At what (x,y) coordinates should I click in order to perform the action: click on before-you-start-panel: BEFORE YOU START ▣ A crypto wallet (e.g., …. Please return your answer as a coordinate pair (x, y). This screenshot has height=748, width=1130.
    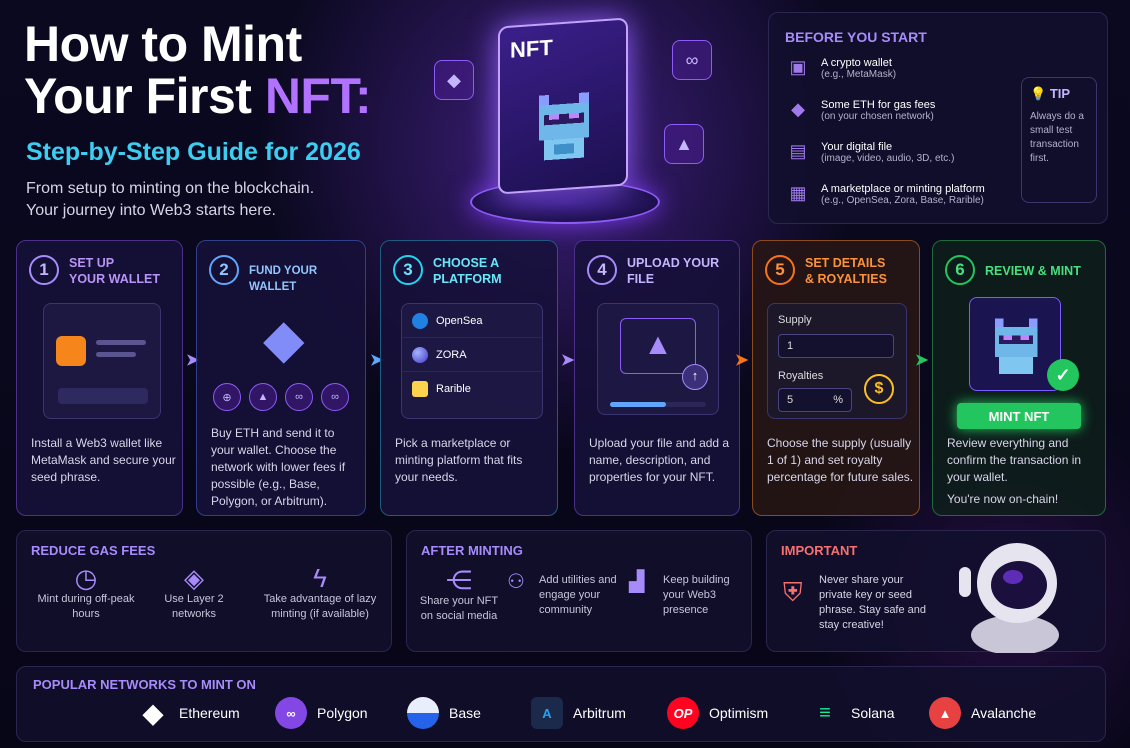
    Looking at the image, I should click on (938, 118).